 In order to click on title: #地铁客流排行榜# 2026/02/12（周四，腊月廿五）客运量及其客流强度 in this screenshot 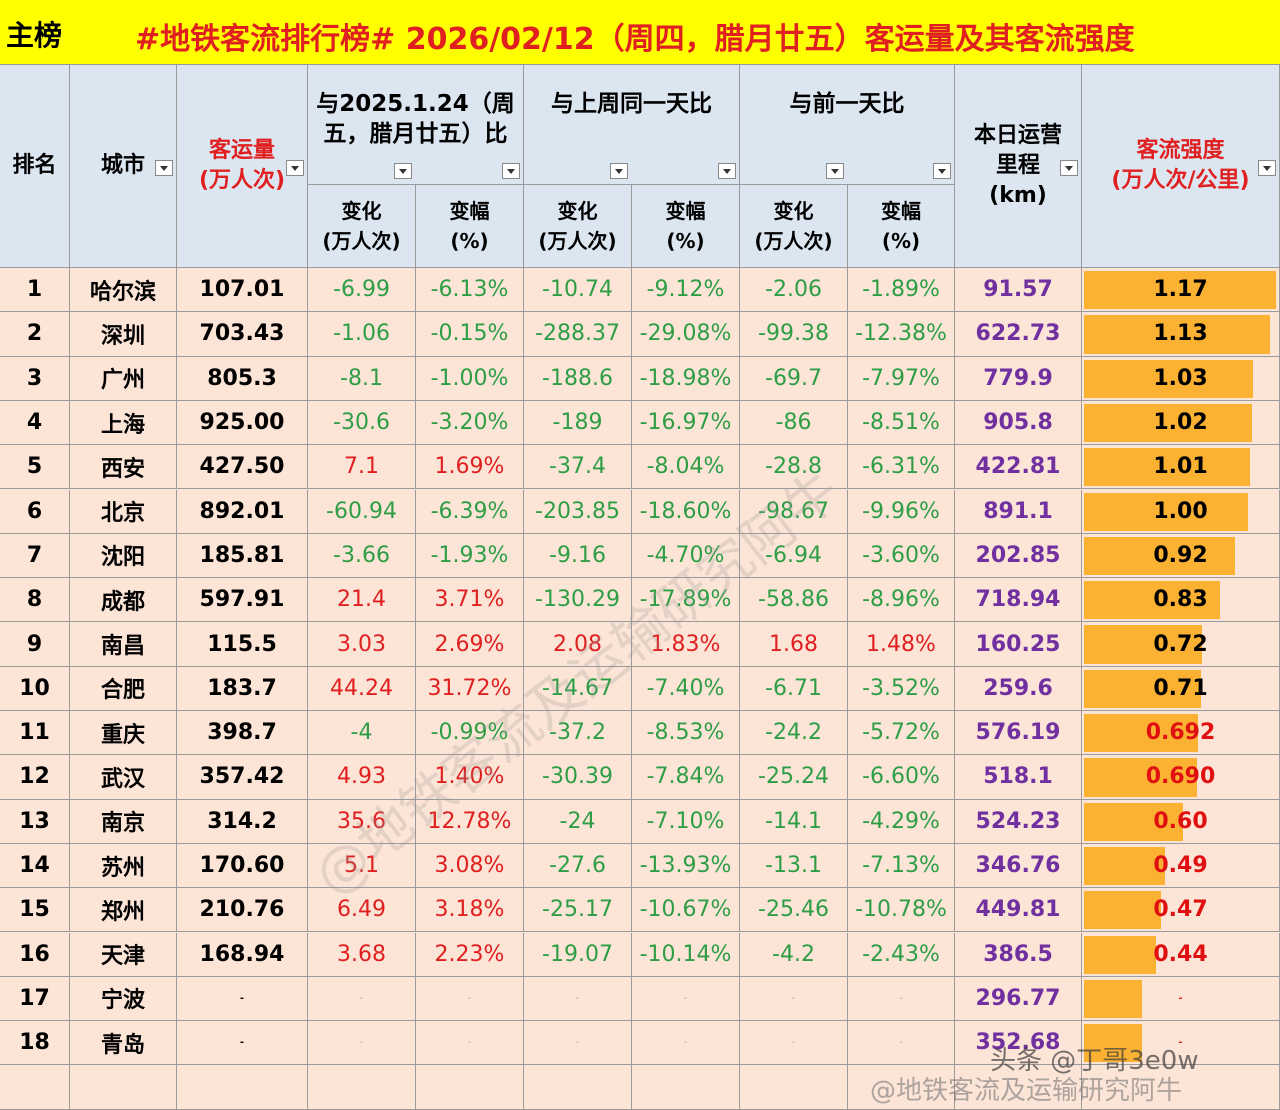, I will do `click(635, 39)`.